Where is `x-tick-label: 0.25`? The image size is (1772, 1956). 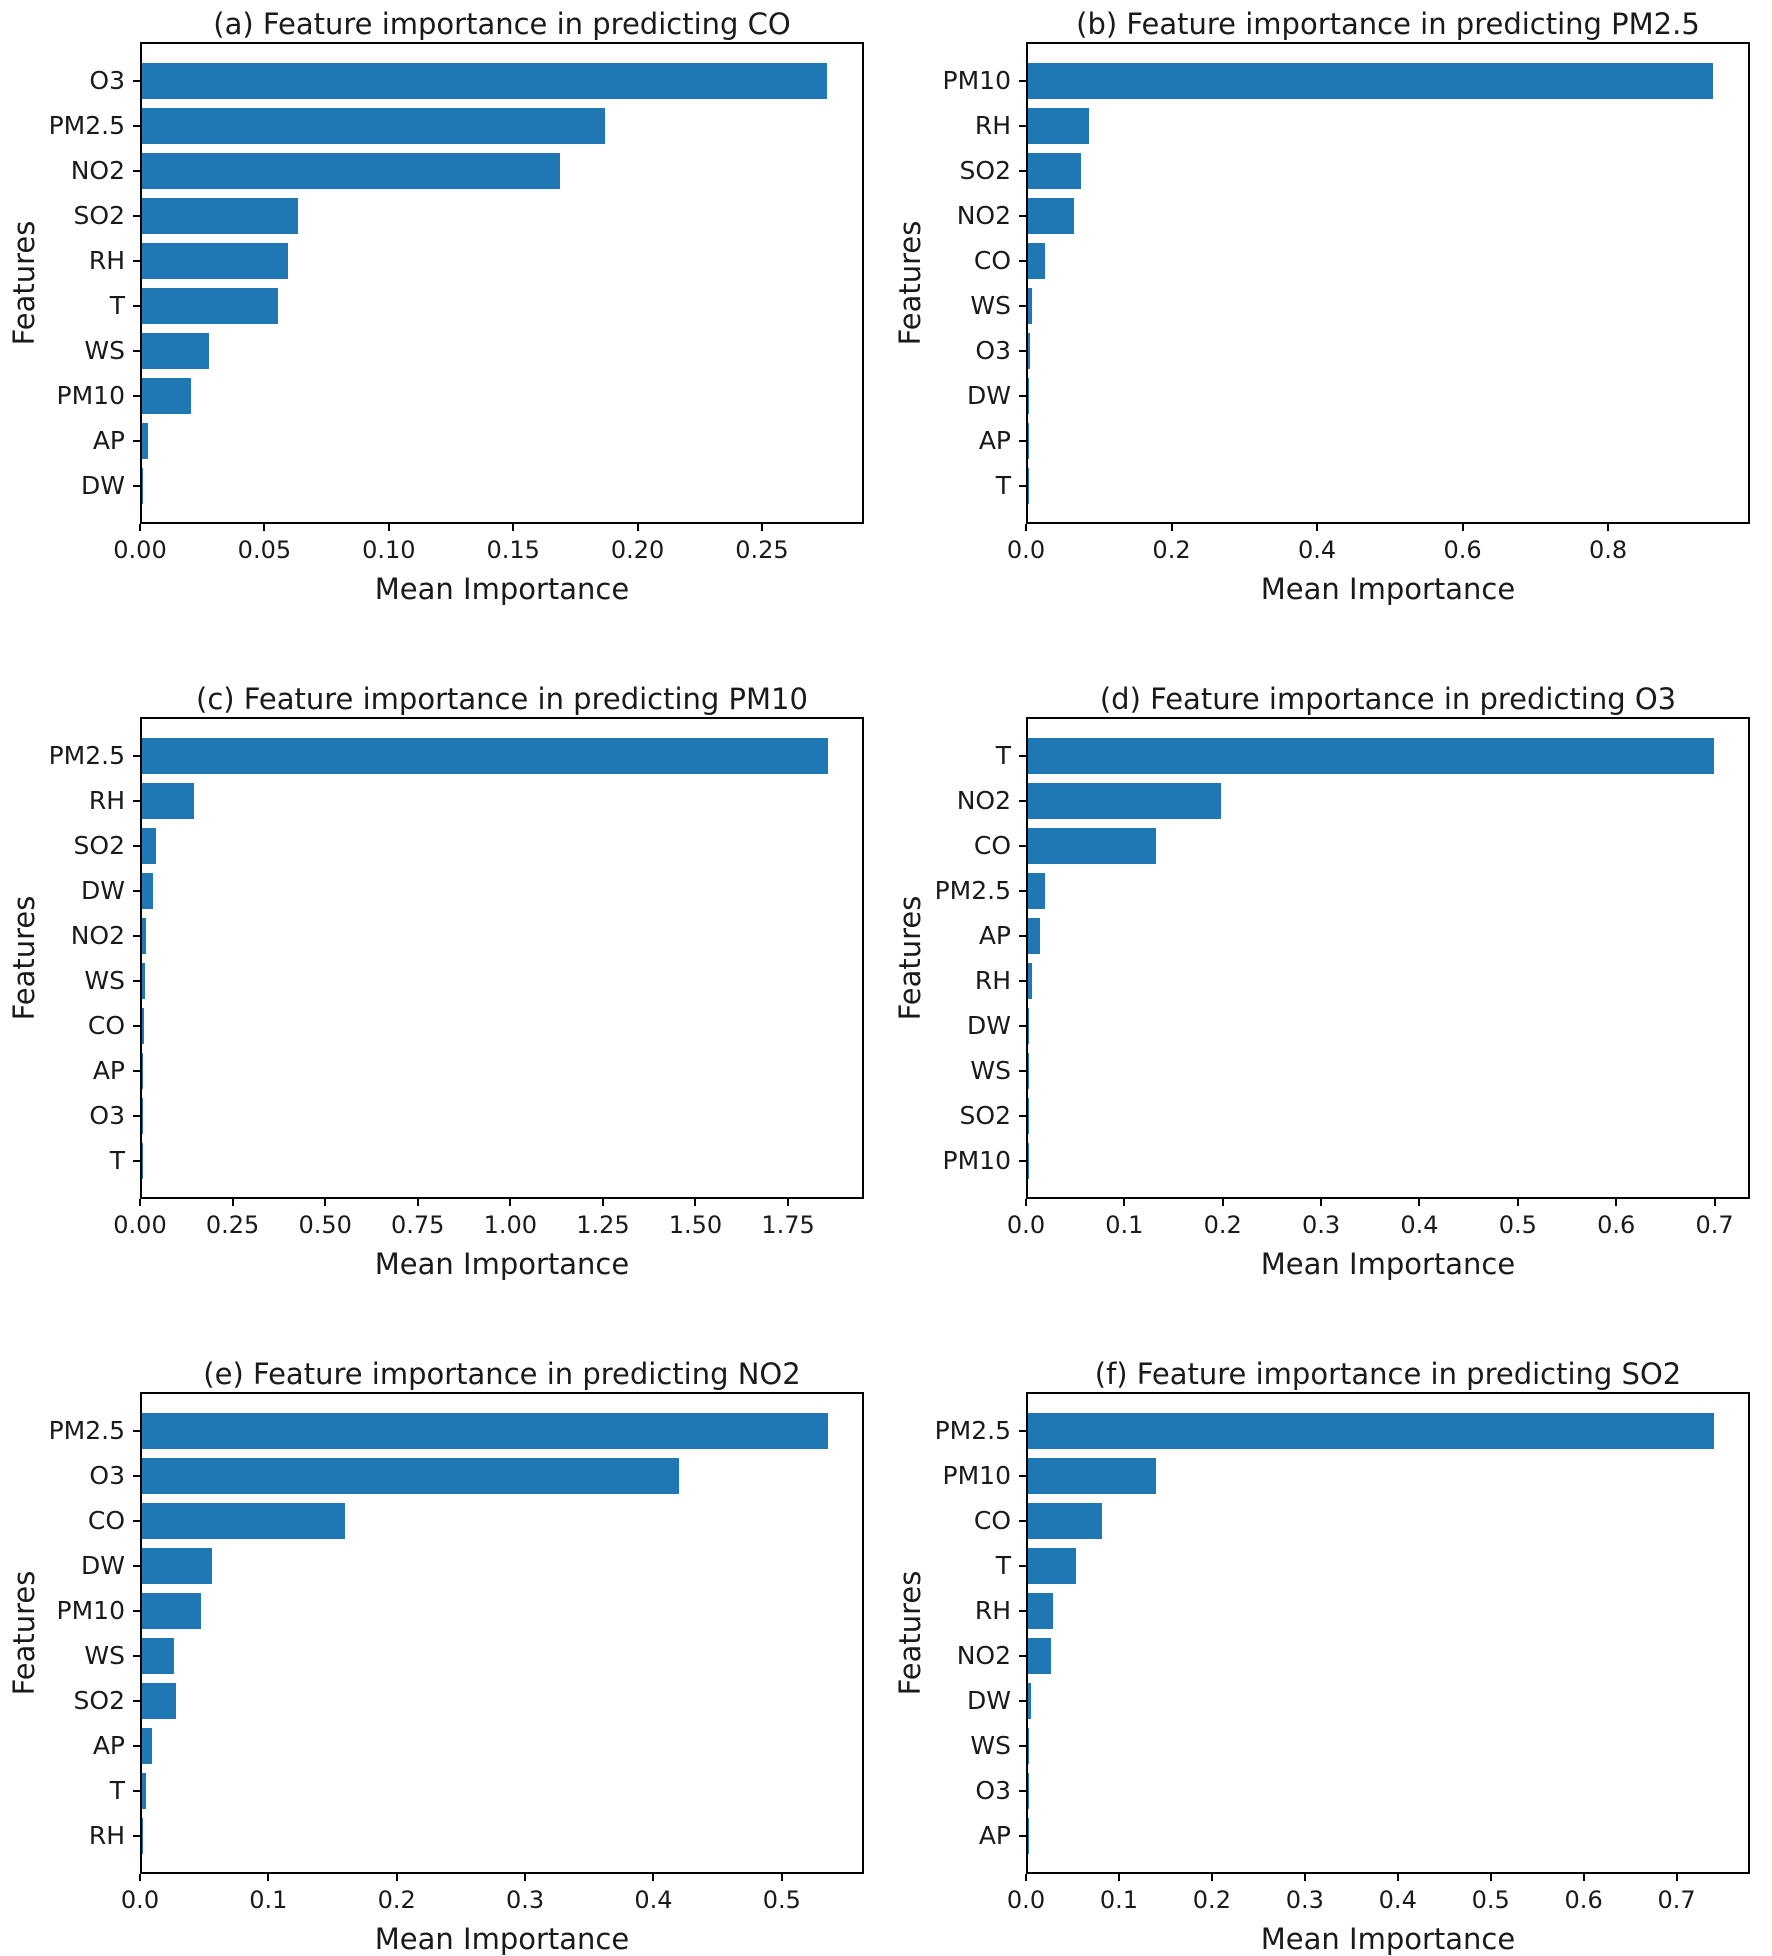
x-tick-label: 0.25 is located at coordinates (232, 1225).